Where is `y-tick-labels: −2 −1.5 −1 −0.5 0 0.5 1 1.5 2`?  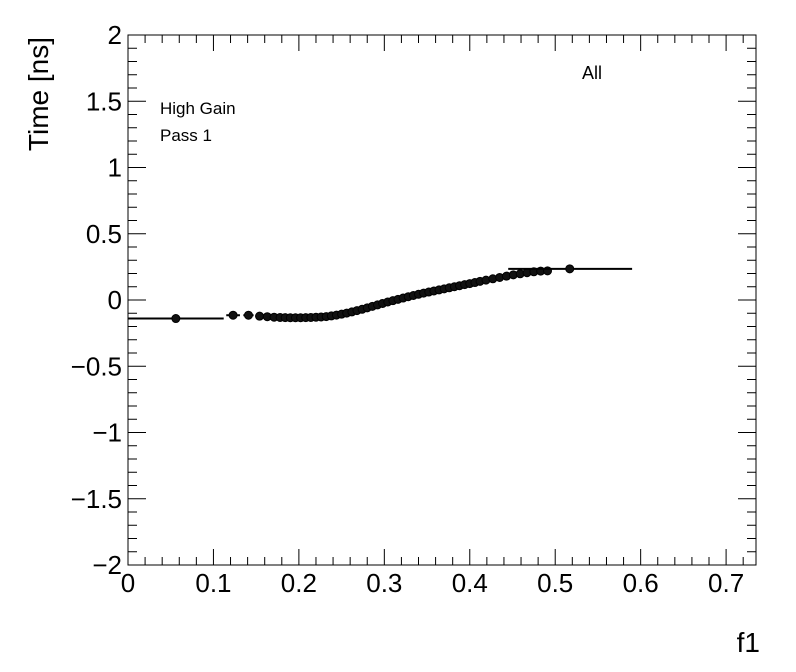
y-tick-labels: −2 −1.5 −1 −0.5 0 0.5 1 1.5 2 is located at coordinates (96, 300).